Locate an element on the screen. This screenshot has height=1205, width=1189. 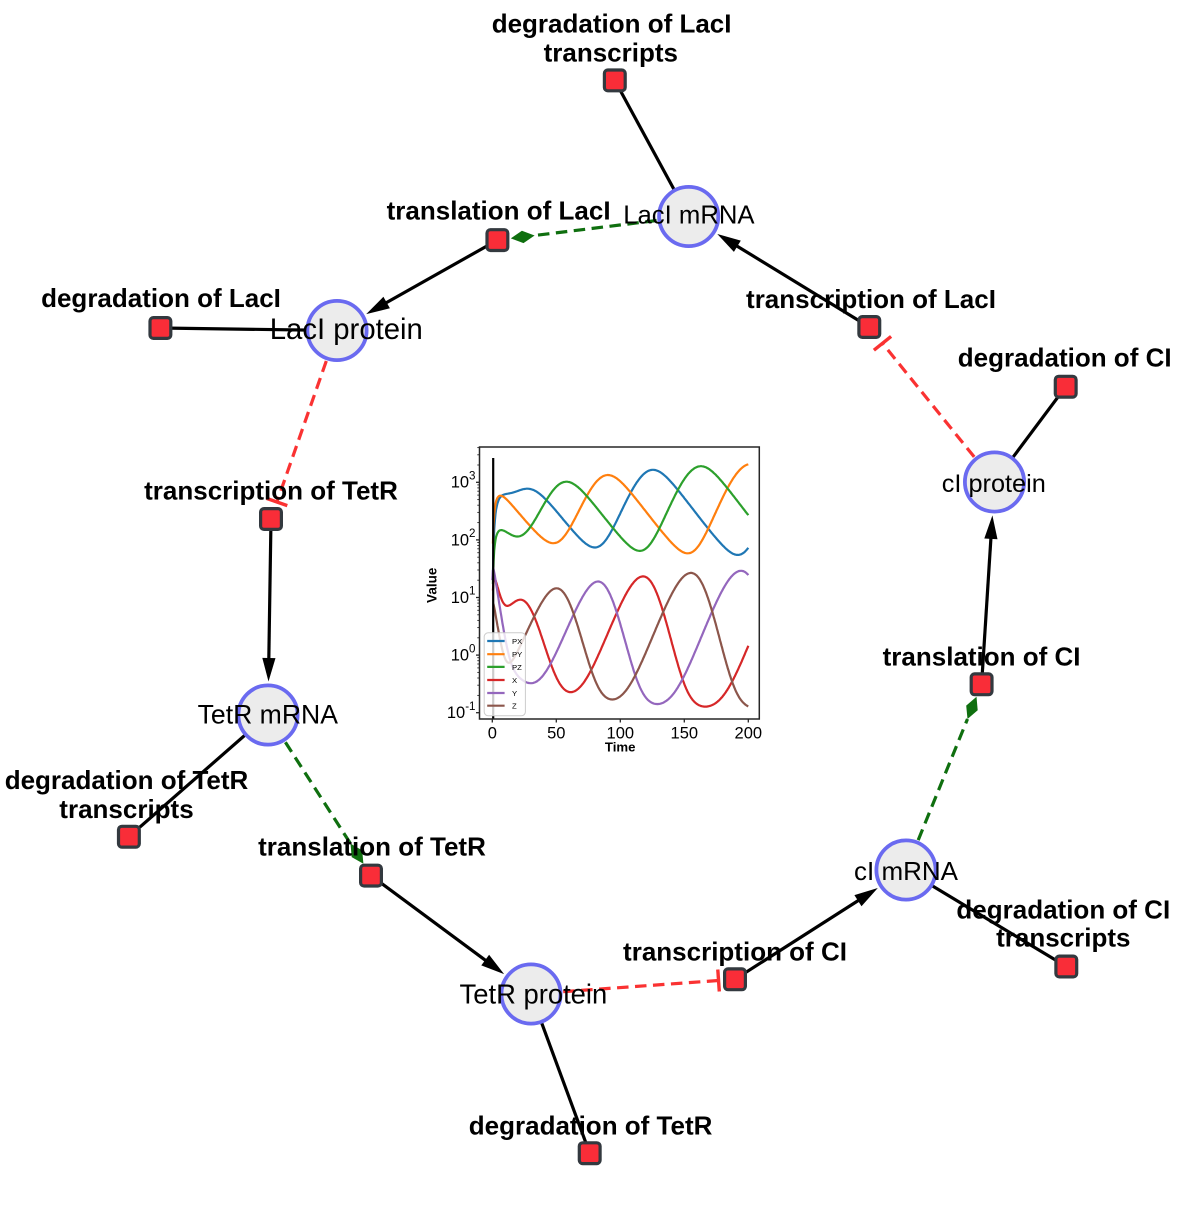
svg-text: Value is located at coordinates (431, 585).